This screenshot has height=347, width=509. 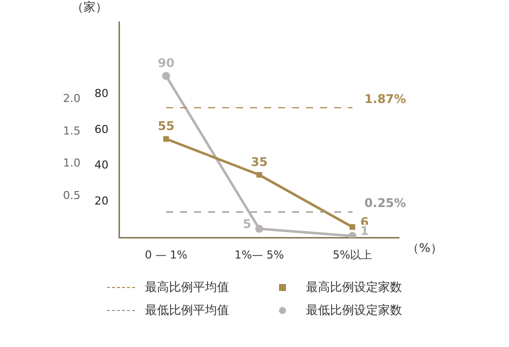 What do you see at coordinates (259, 255) in the screenshot?
I see `x-tick-label: 1%— 5%` at bounding box center [259, 255].